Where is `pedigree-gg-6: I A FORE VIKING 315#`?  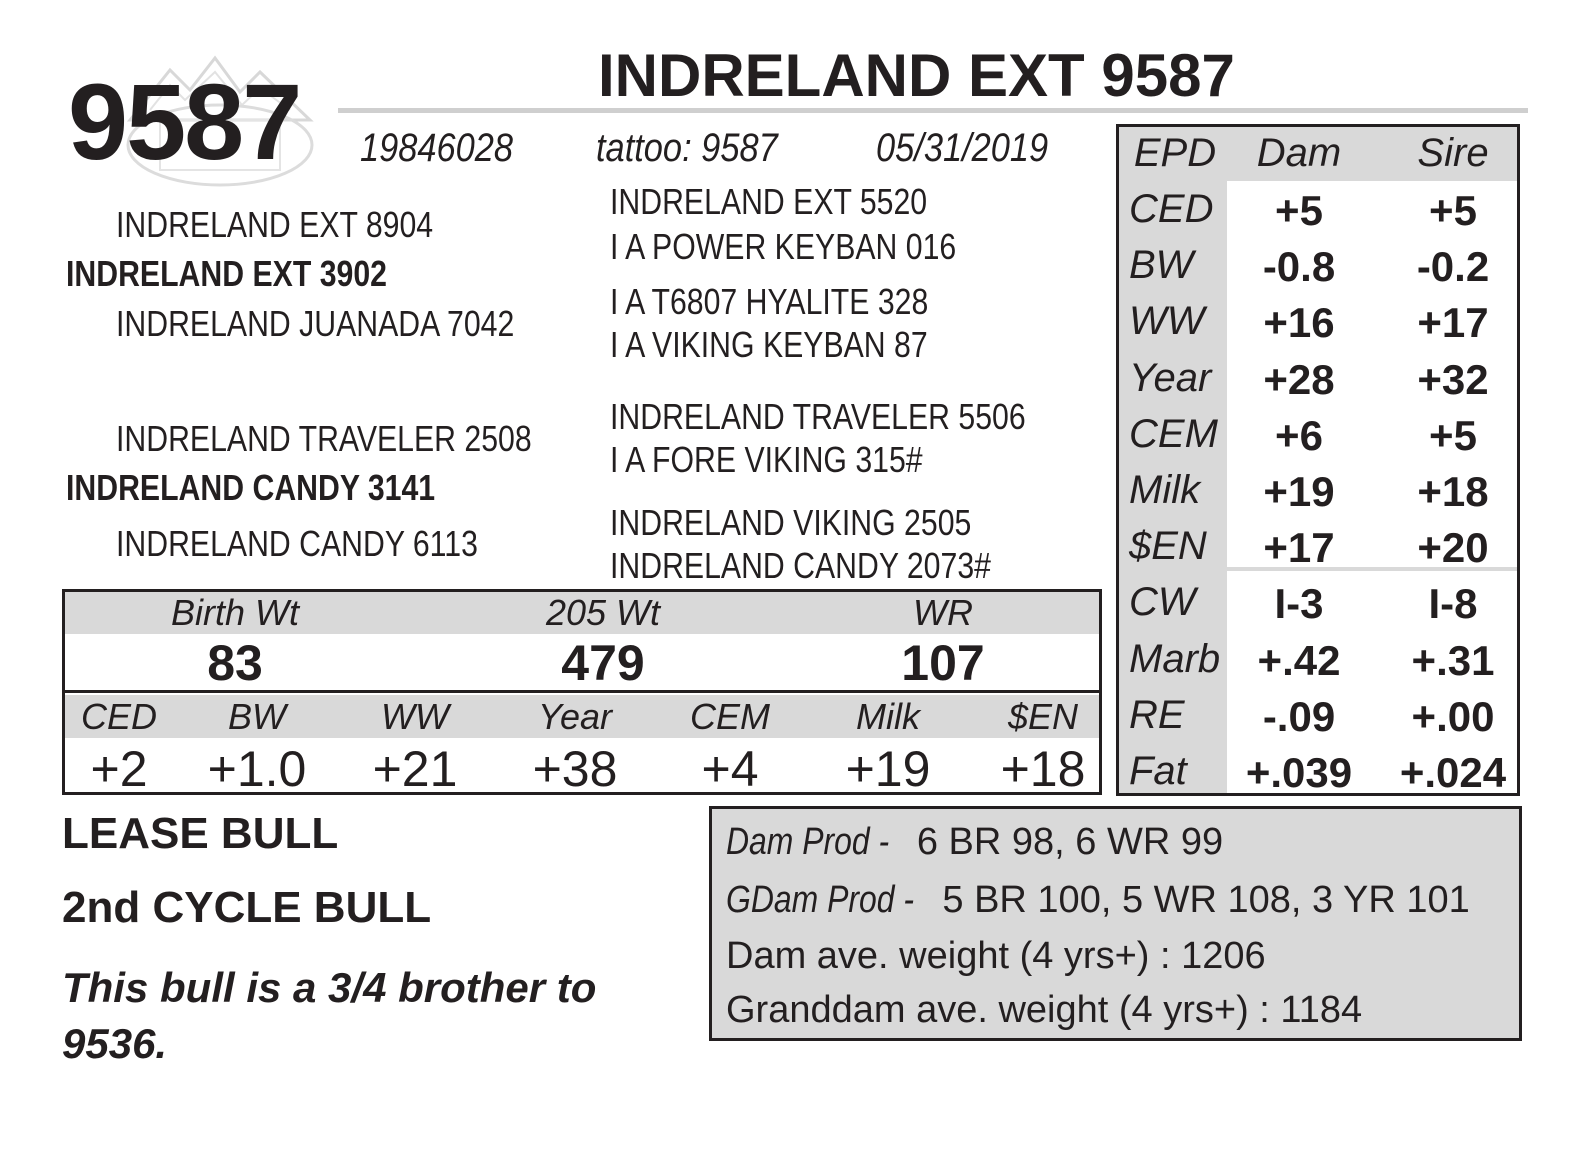
pedigree-gg-6: I A FORE VIKING 315# is located at coordinates (766, 459).